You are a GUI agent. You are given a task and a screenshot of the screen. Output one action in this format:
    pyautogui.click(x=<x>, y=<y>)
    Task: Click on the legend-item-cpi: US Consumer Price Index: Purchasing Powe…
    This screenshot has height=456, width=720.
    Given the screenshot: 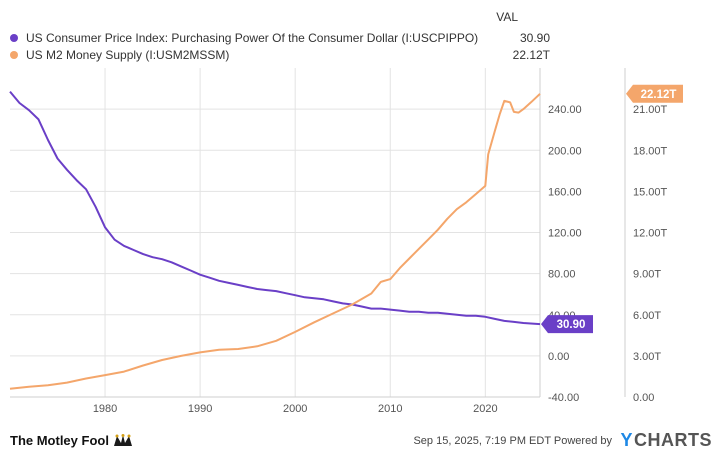 What is the action you would take?
    pyautogui.click(x=280, y=38)
    